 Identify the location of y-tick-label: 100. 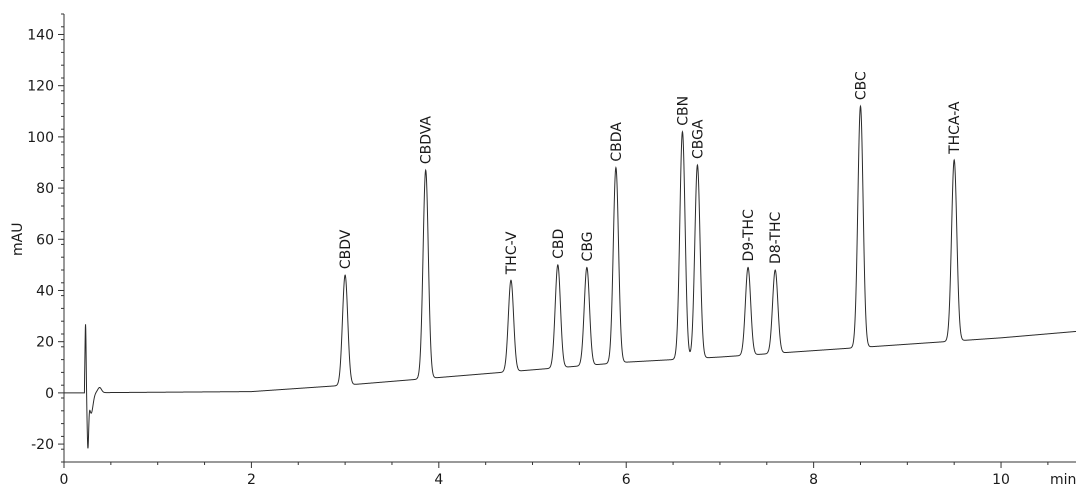
(40, 138).